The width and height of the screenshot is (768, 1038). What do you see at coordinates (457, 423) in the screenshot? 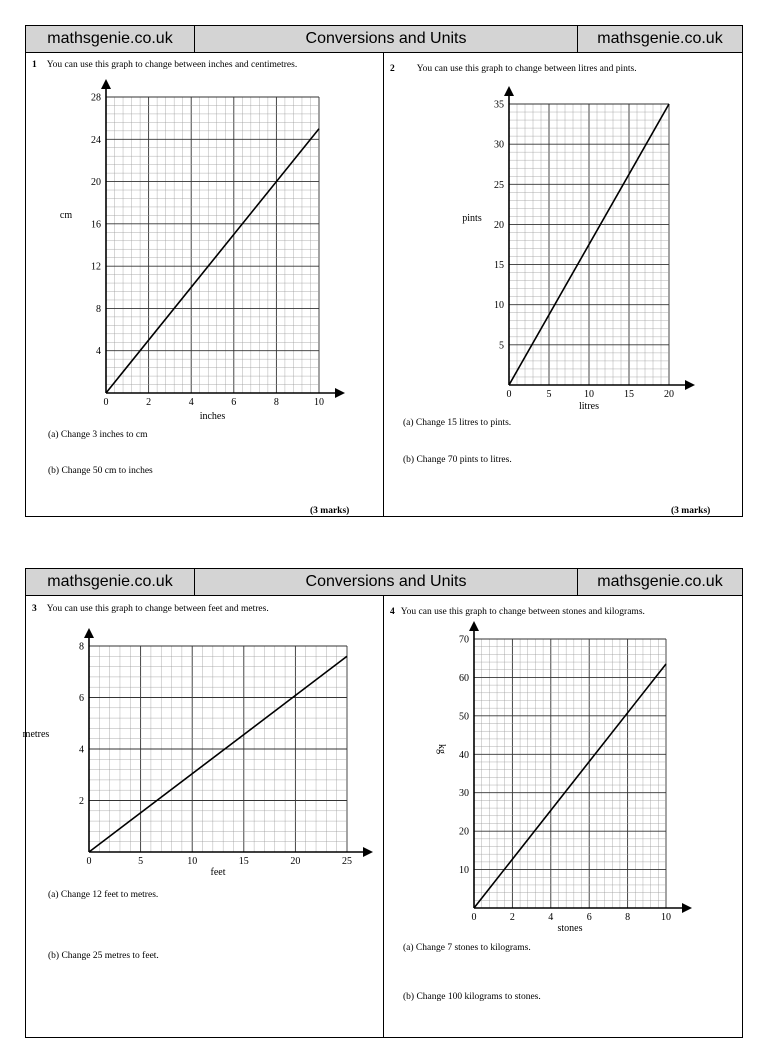
I see `question-2a: (a) Change 15 litres to pints.` at bounding box center [457, 423].